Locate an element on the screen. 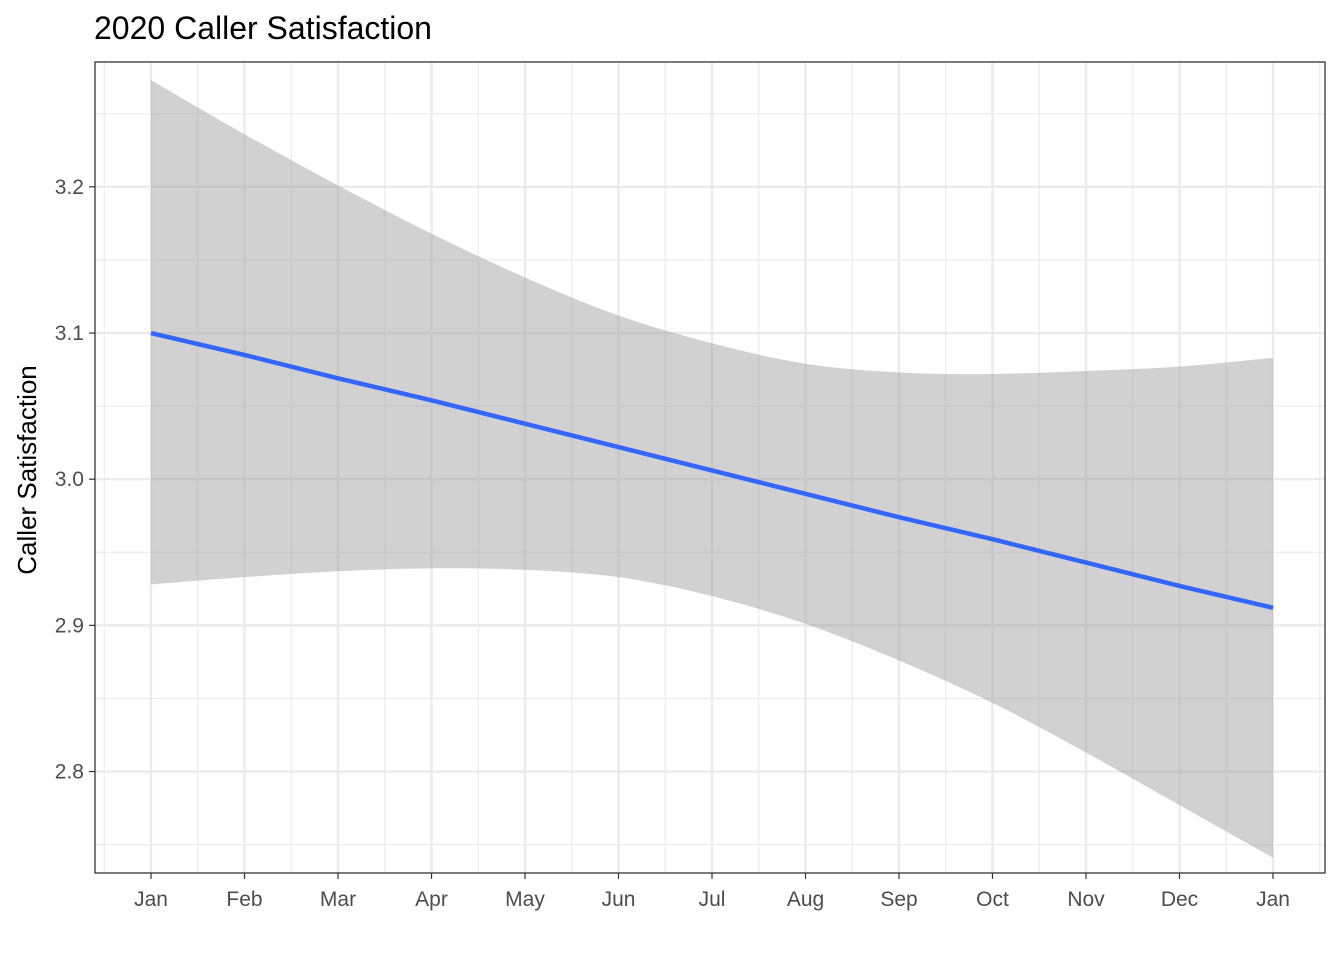 The width and height of the screenshot is (1344, 960). y-tick-label: 2.9 is located at coordinates (69, 625).